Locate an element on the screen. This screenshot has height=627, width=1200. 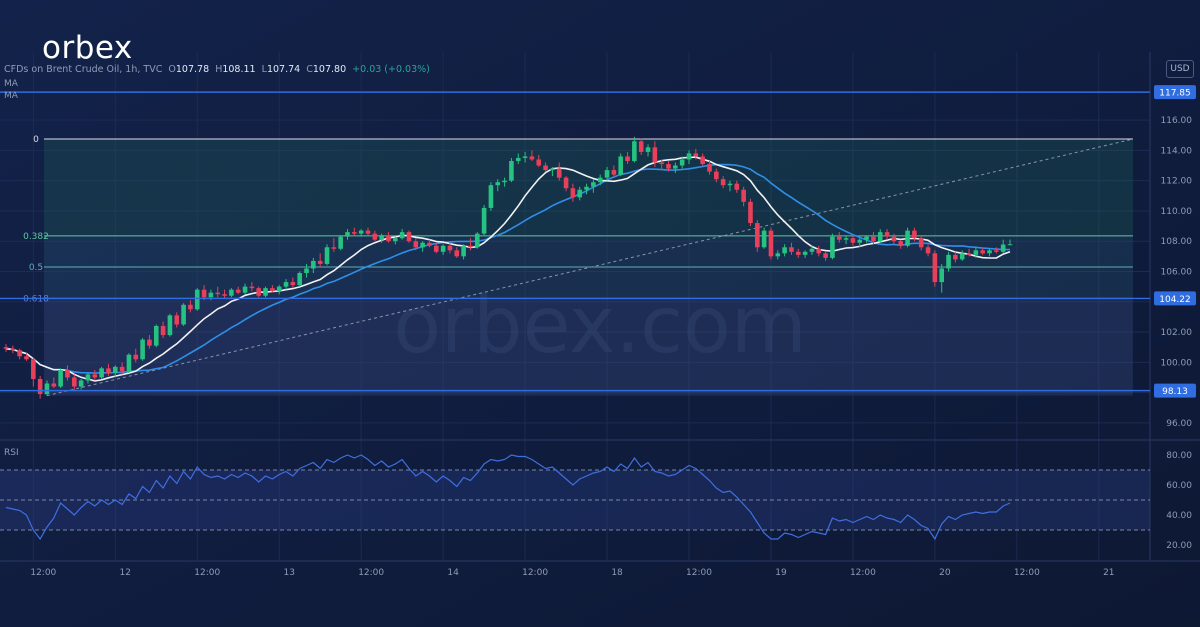
fib-level-label: 0.382 is located at coordinates (36, 237).